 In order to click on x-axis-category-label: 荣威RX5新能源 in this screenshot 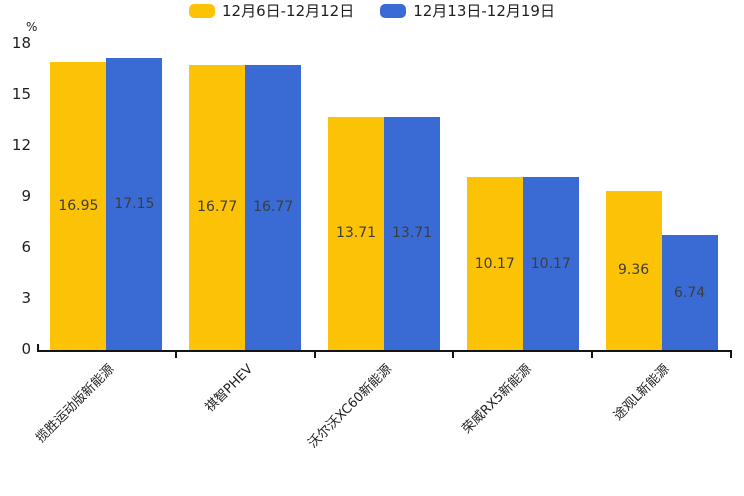, I will do `click(497, 399)`.